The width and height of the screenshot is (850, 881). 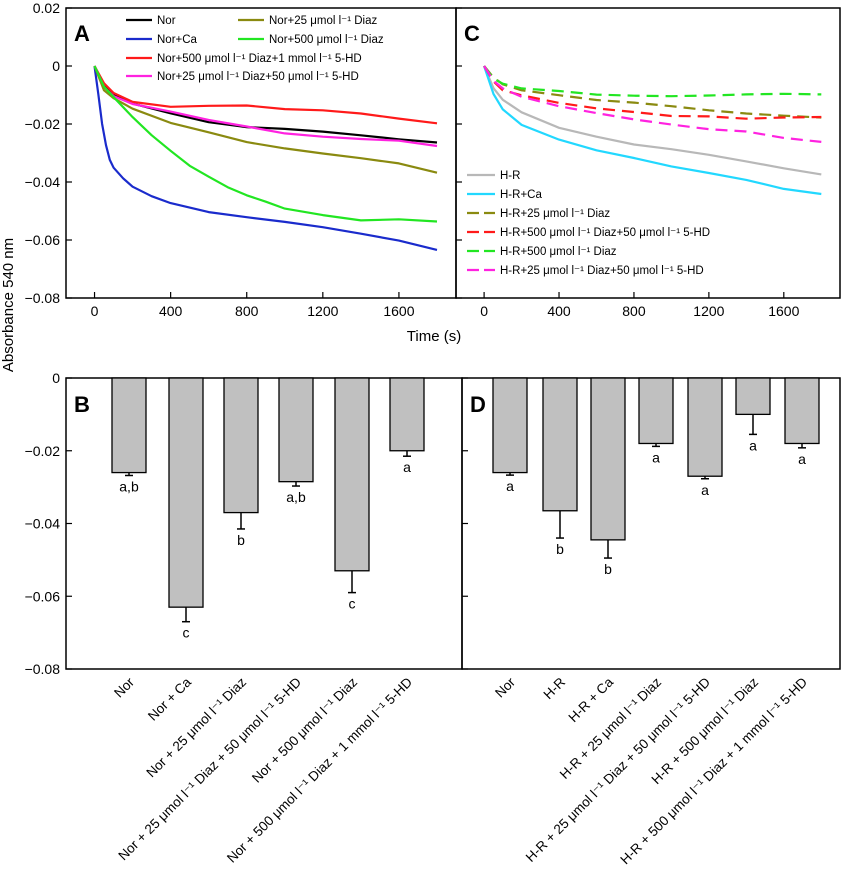 I want to click on significance-label-D-0: a, so click(x=510, y=486).